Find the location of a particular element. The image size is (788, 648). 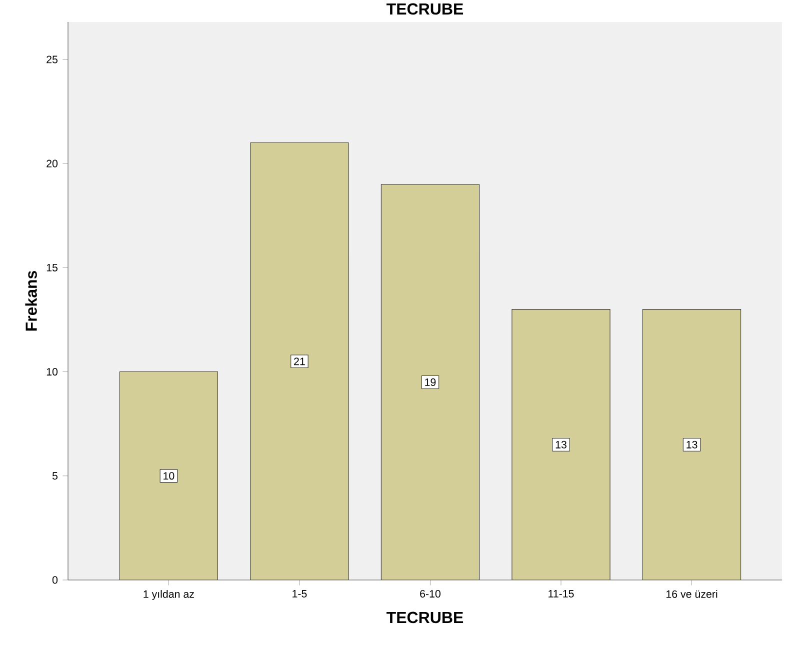

y-tick-label: 5 is located at coordinates (55, 476).